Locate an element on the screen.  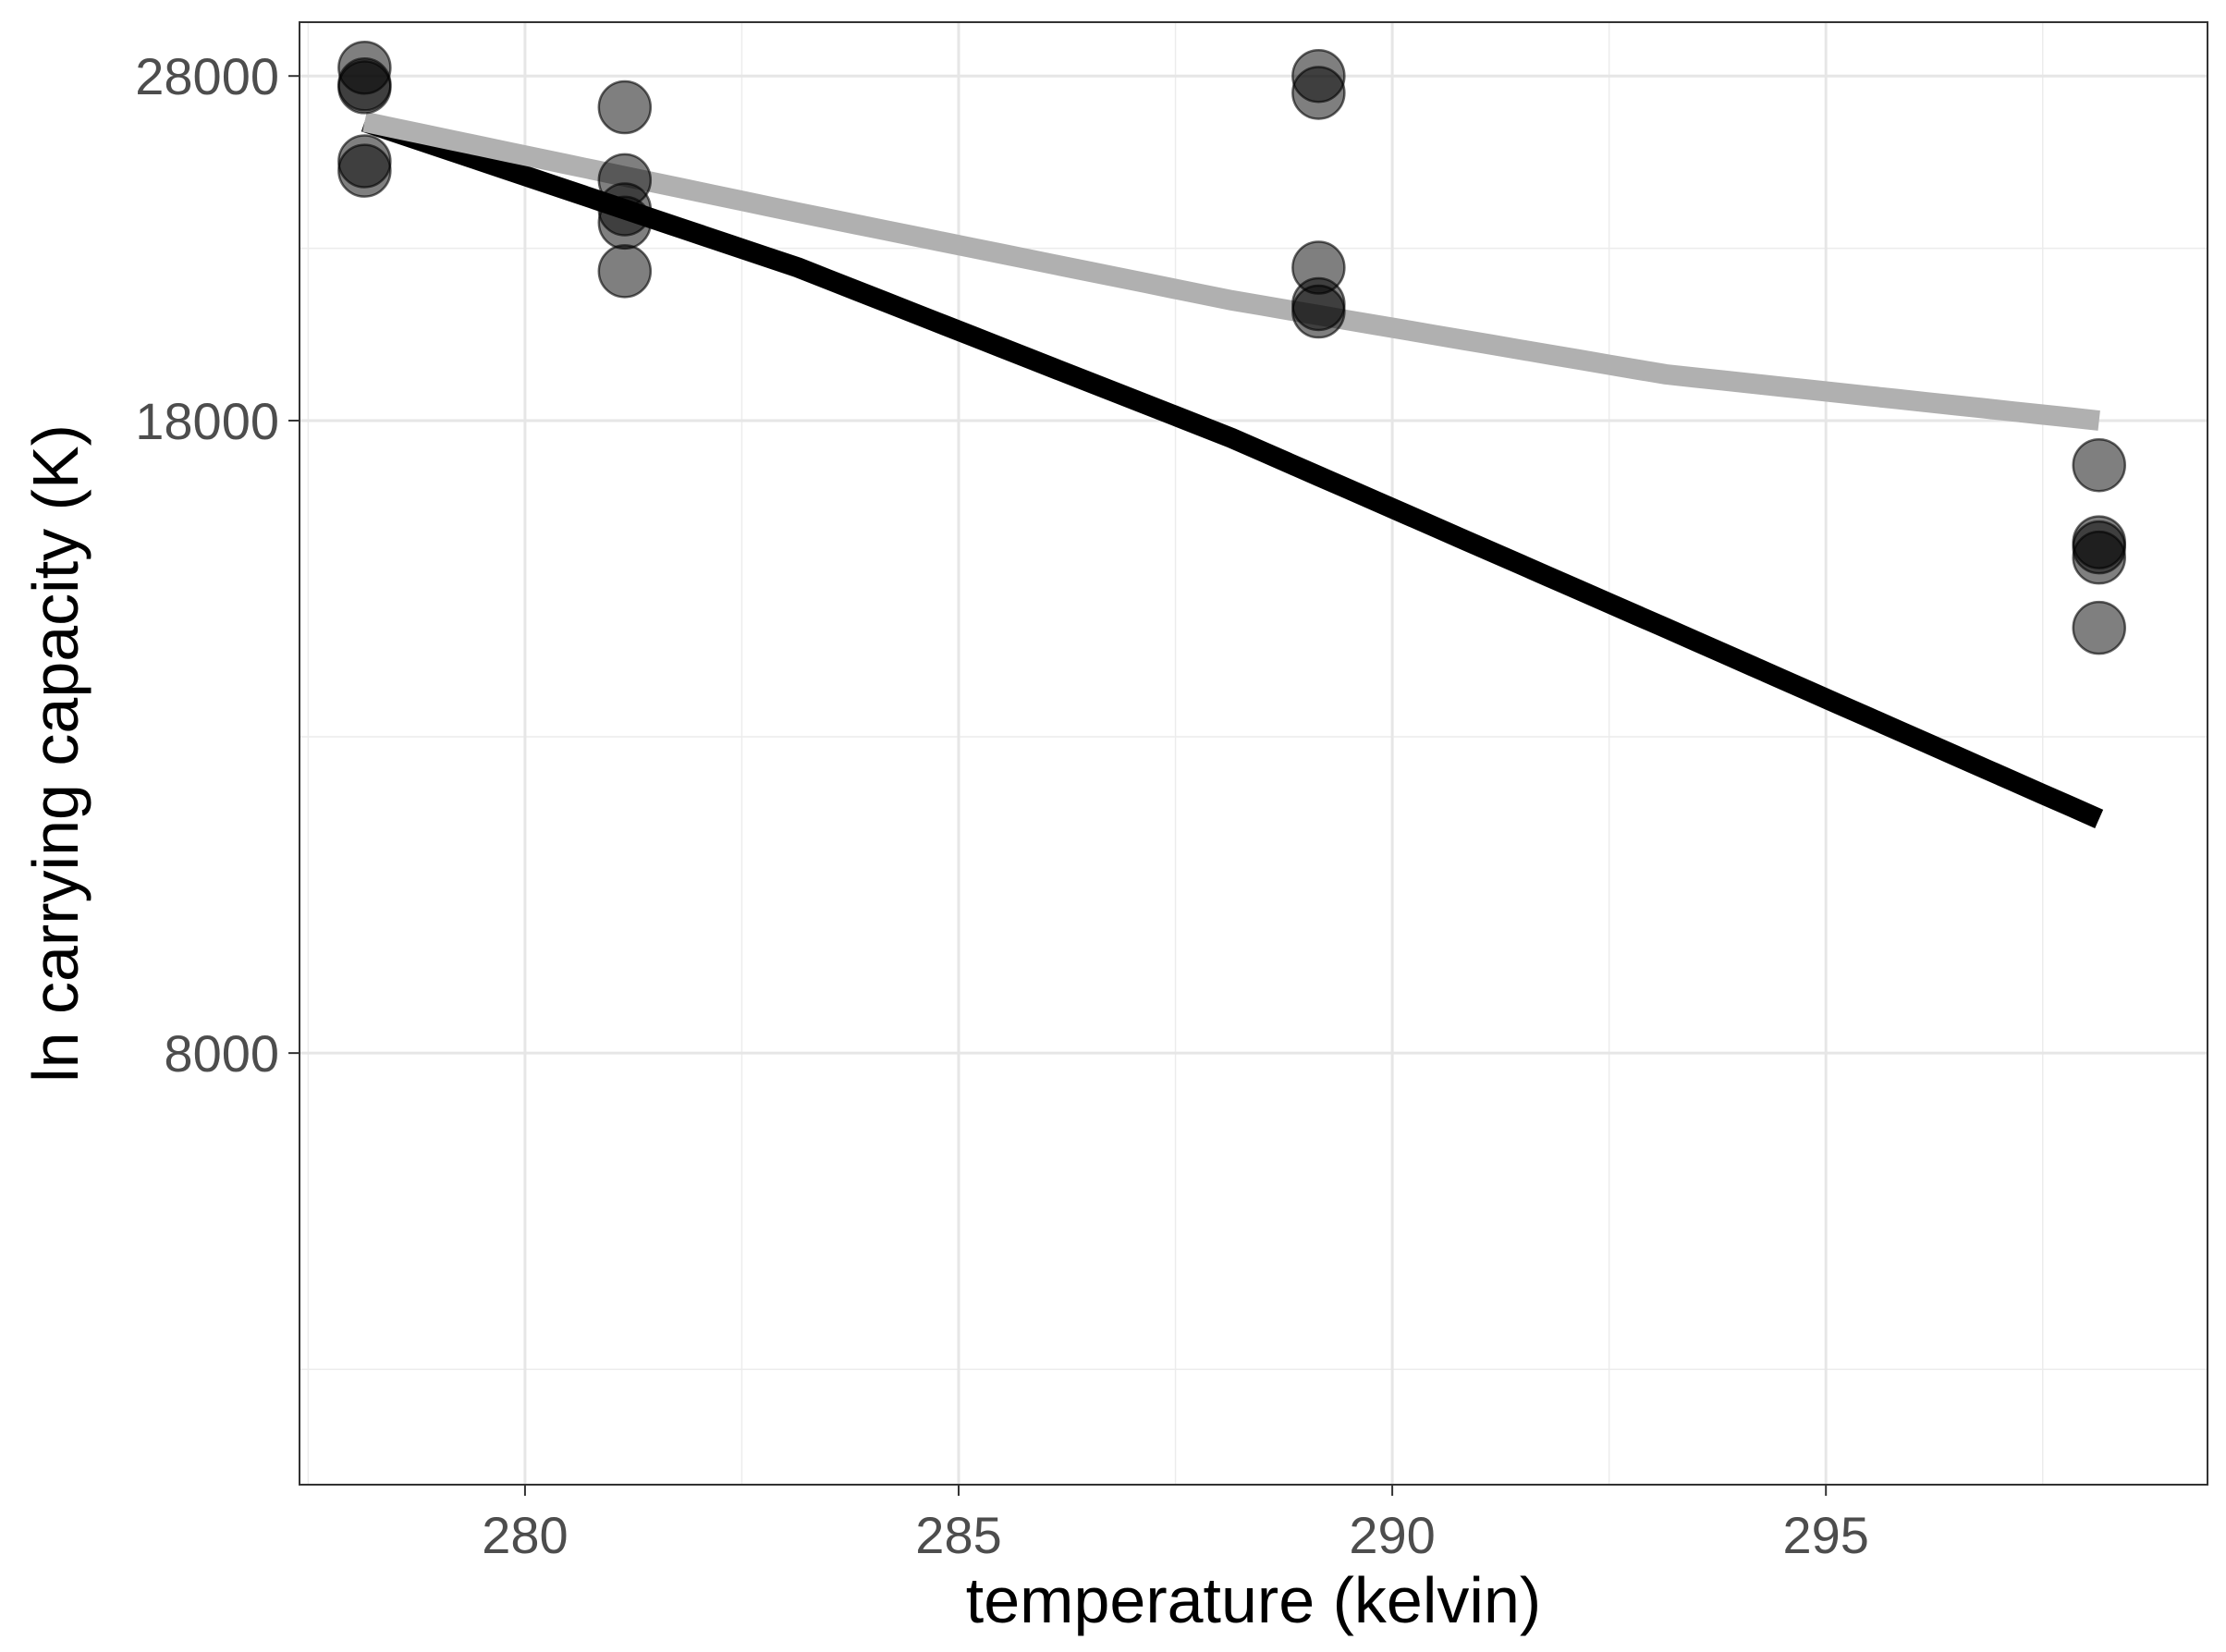
x-tick-label: 280 is located at coordinates (525, 1535).